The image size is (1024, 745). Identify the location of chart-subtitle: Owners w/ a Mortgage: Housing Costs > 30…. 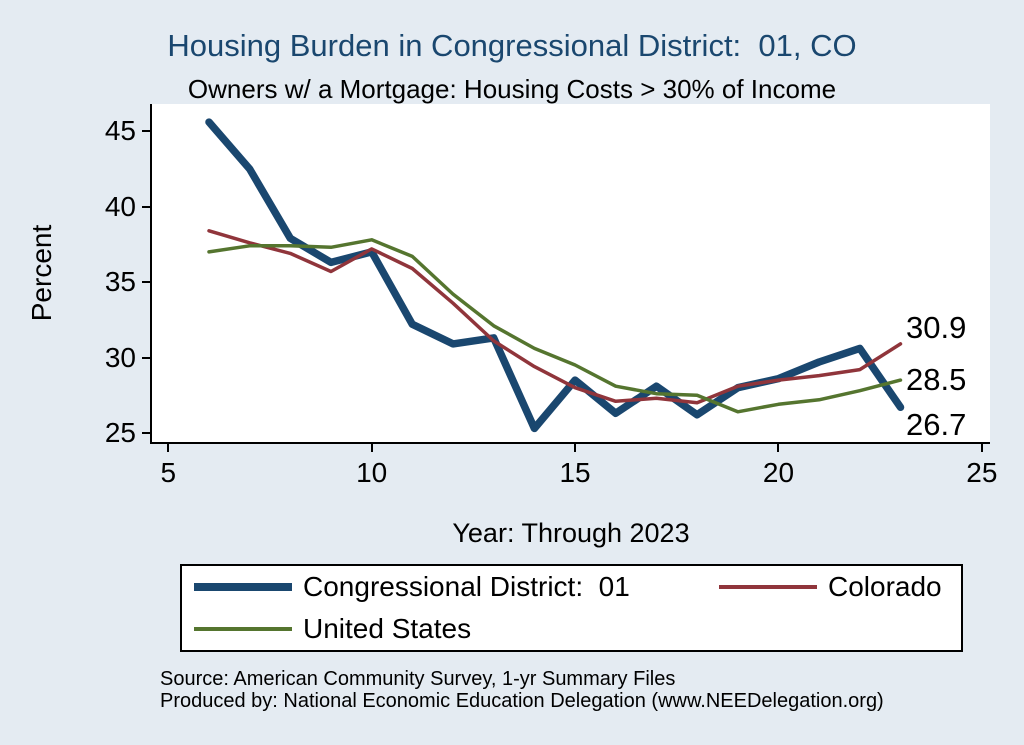
(512, 89).